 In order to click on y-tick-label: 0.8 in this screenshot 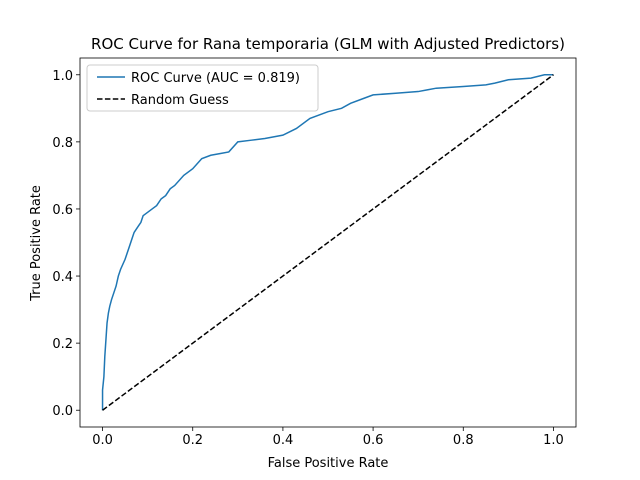, I will do `click(62, 143)`.